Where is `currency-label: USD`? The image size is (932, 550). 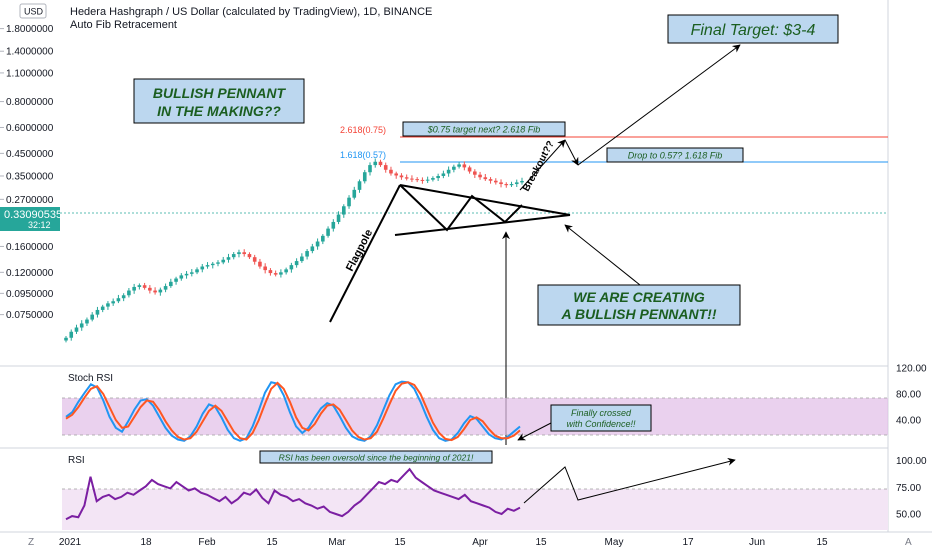 currency-label: USD is located at coordinates (34, 12).